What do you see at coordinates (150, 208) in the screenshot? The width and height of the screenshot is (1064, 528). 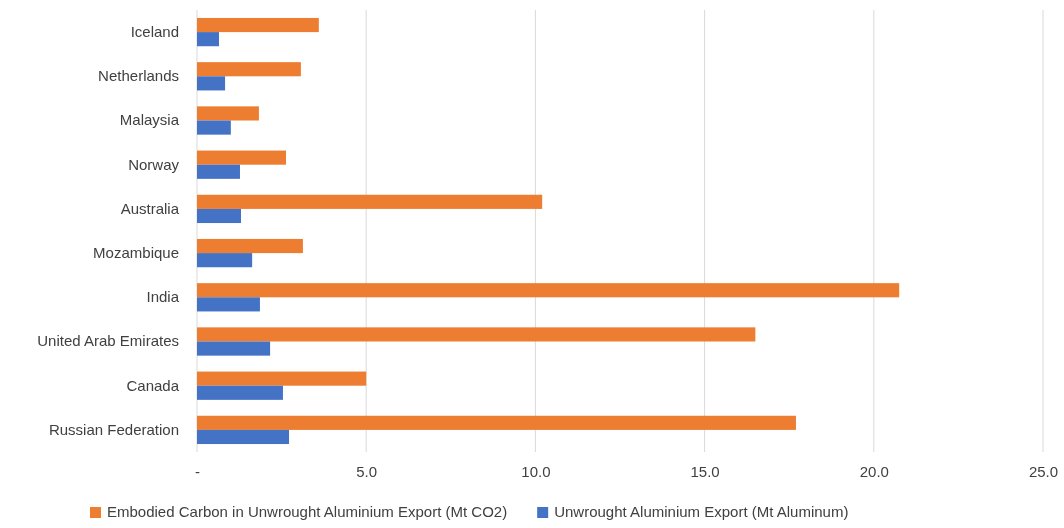 I see `y-tick-label: Australia` at bounding box center [150, 208].